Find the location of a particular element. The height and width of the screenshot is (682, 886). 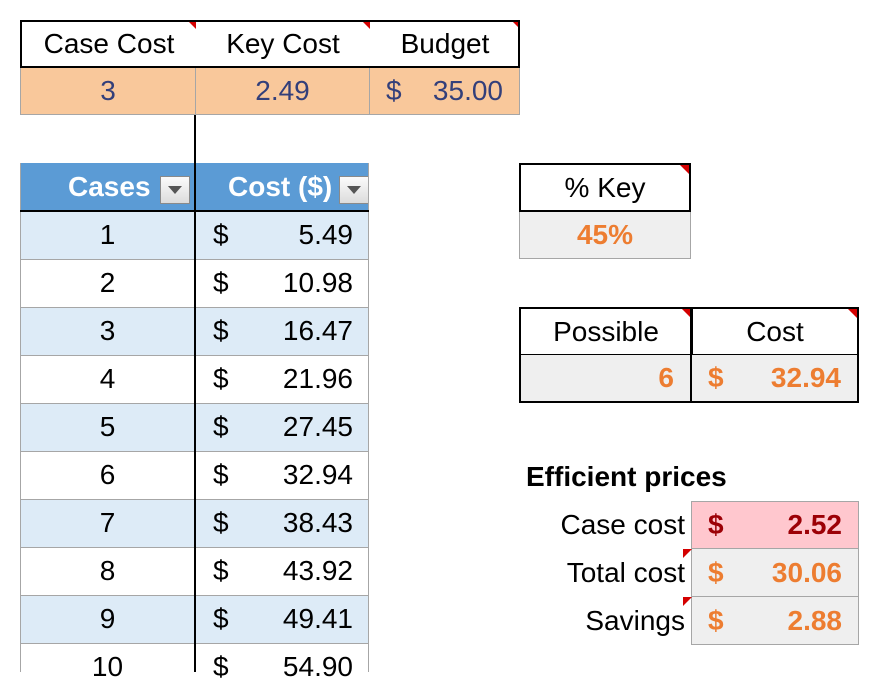

efficient-case-cost-value: $ 2.52 is located at coordinates (775, 525).